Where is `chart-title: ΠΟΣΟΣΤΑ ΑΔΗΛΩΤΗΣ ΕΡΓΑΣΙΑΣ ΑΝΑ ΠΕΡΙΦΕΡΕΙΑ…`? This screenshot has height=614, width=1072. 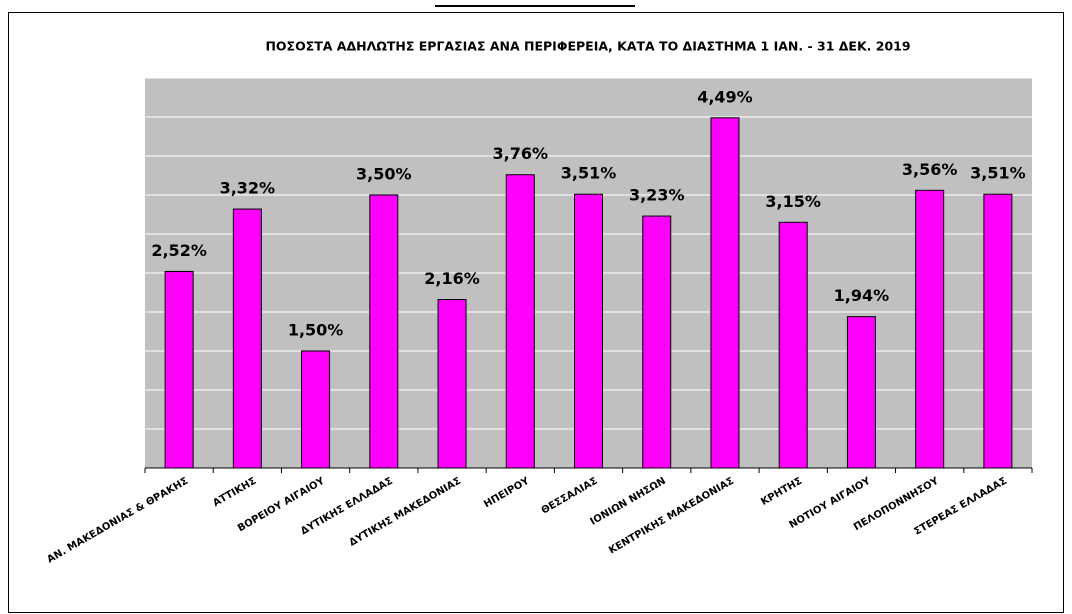
chart-title: ΠΟΣΟΣΤΑ ΑΔΗΛΩΤΗΣ ΕΡΓΑΣΙΑΣ ΑΝΑ ΠΕΡΙΦΕΡΕΙΑ… is located at coordinates (587, 46).